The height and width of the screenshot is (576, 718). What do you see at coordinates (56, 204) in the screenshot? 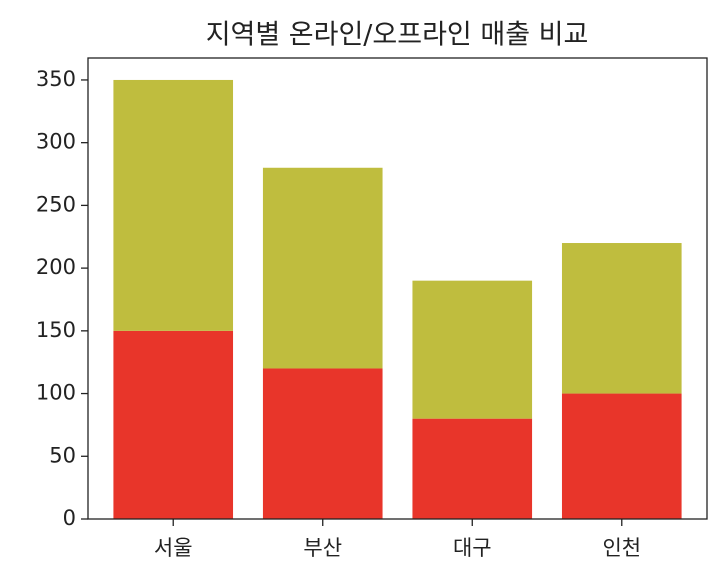
I see `y-tick-label: 250` at bounding box center [56, 204].